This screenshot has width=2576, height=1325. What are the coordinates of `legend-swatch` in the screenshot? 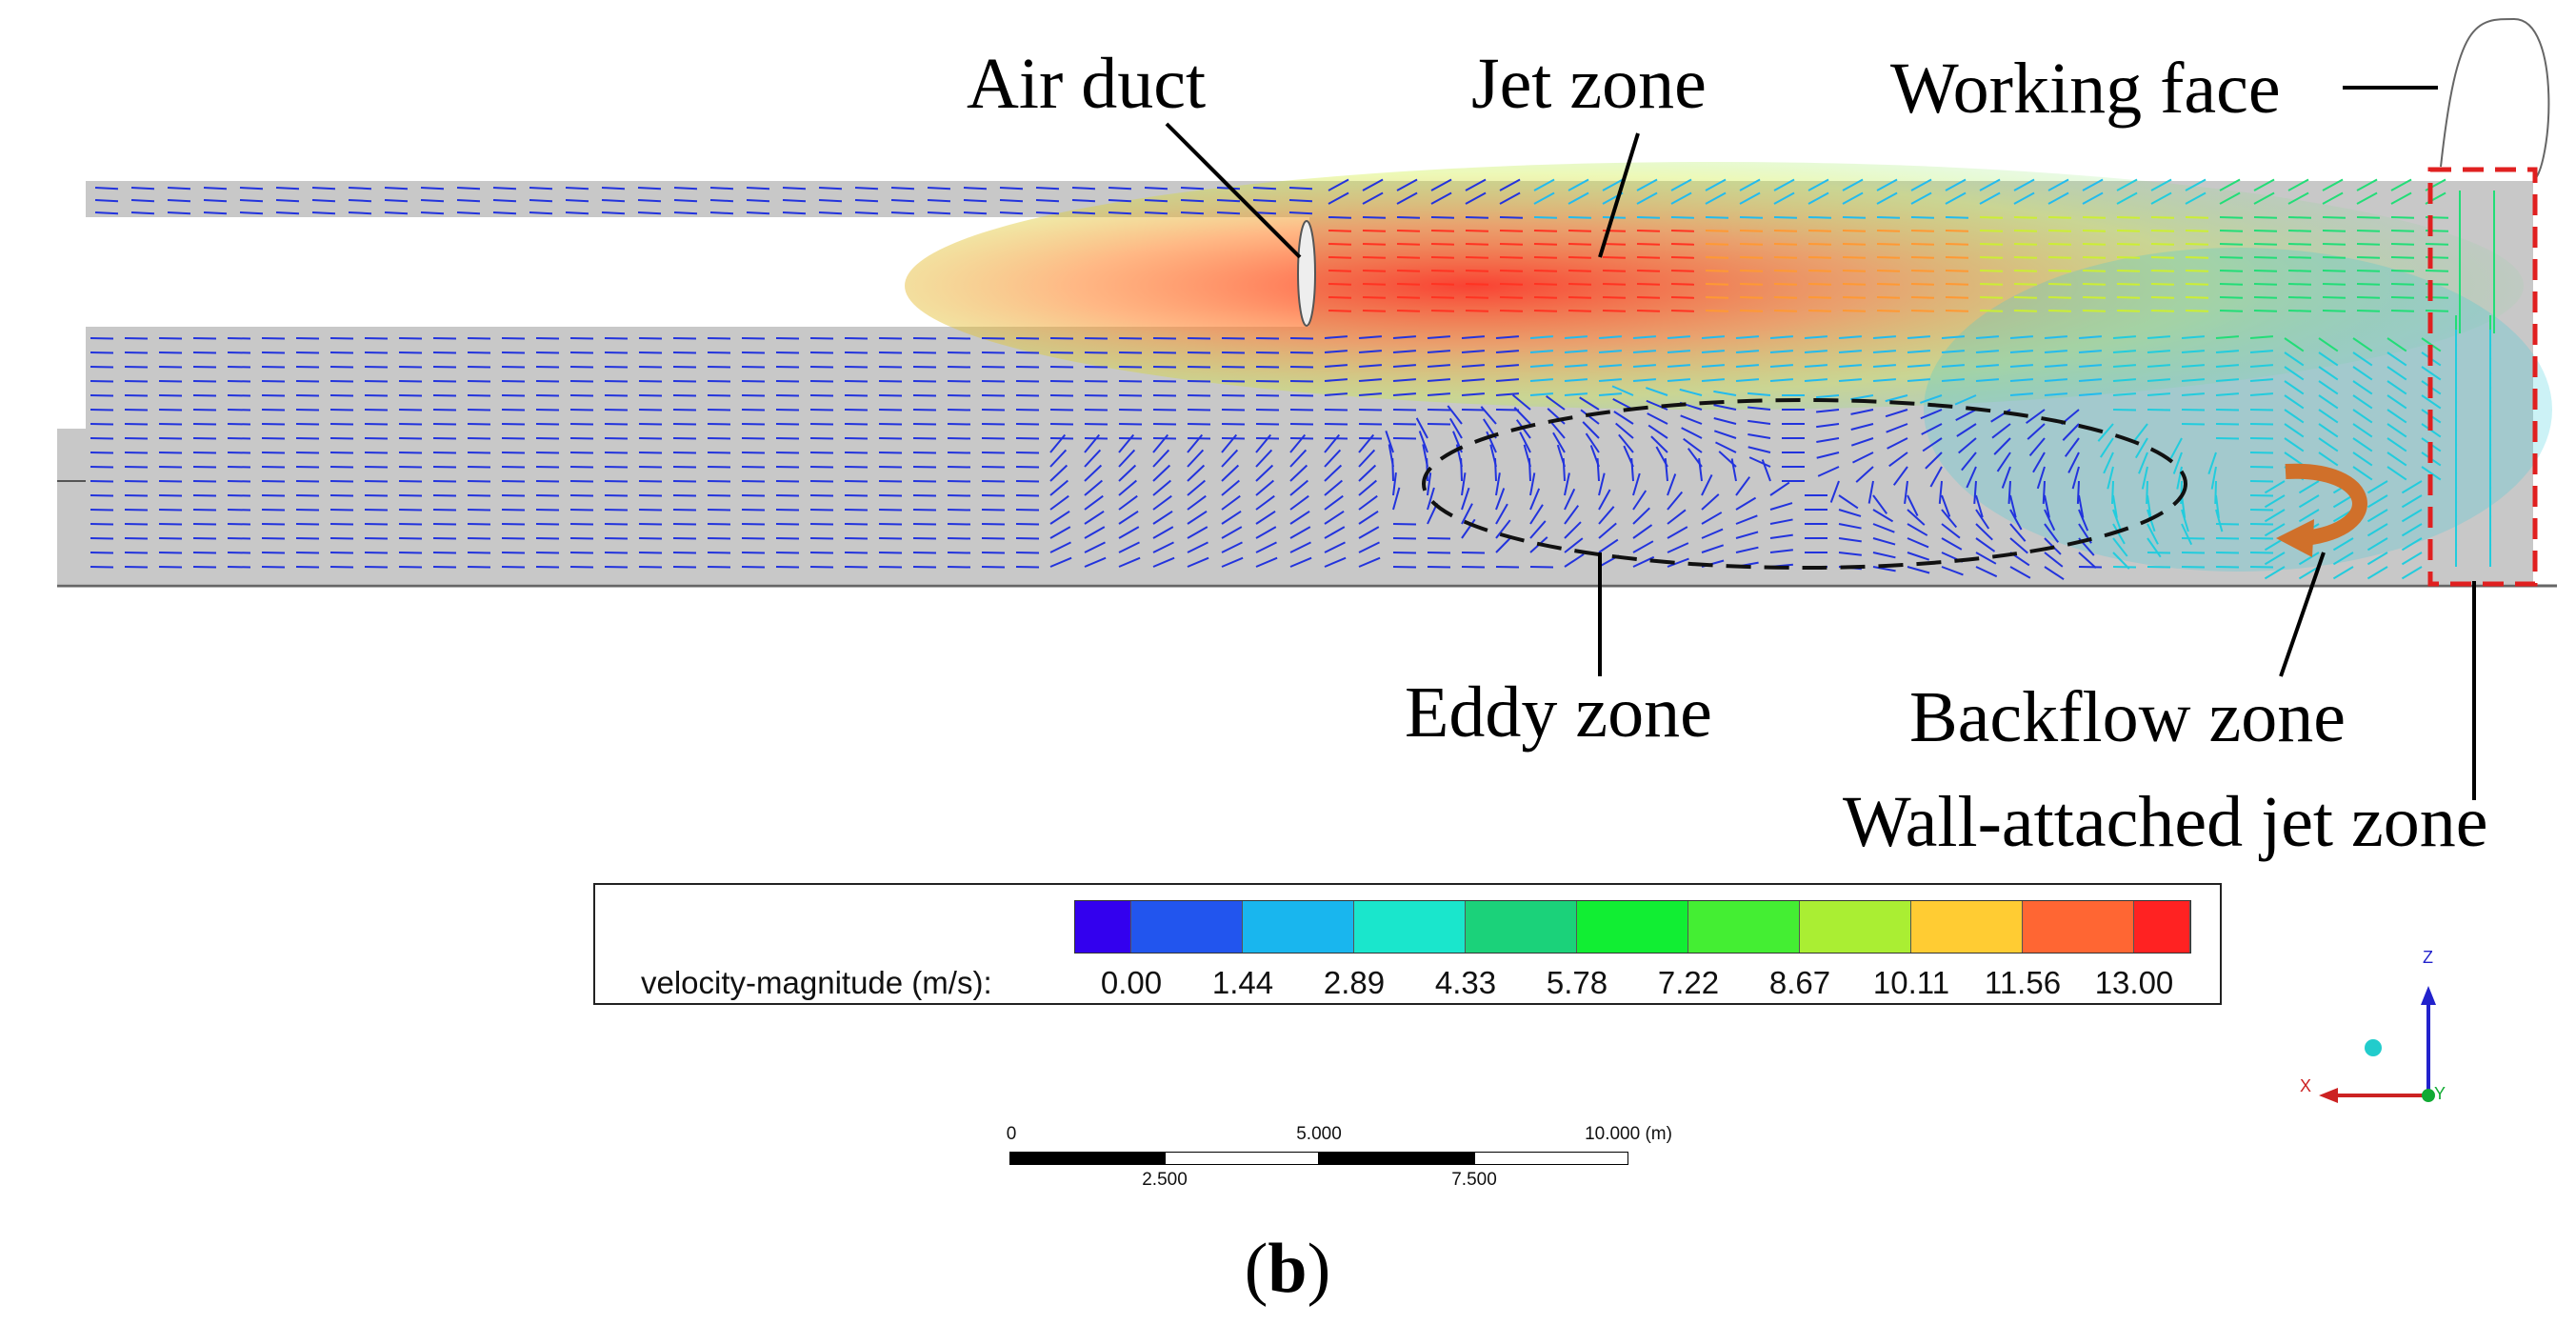 It's located at (1632, 927).